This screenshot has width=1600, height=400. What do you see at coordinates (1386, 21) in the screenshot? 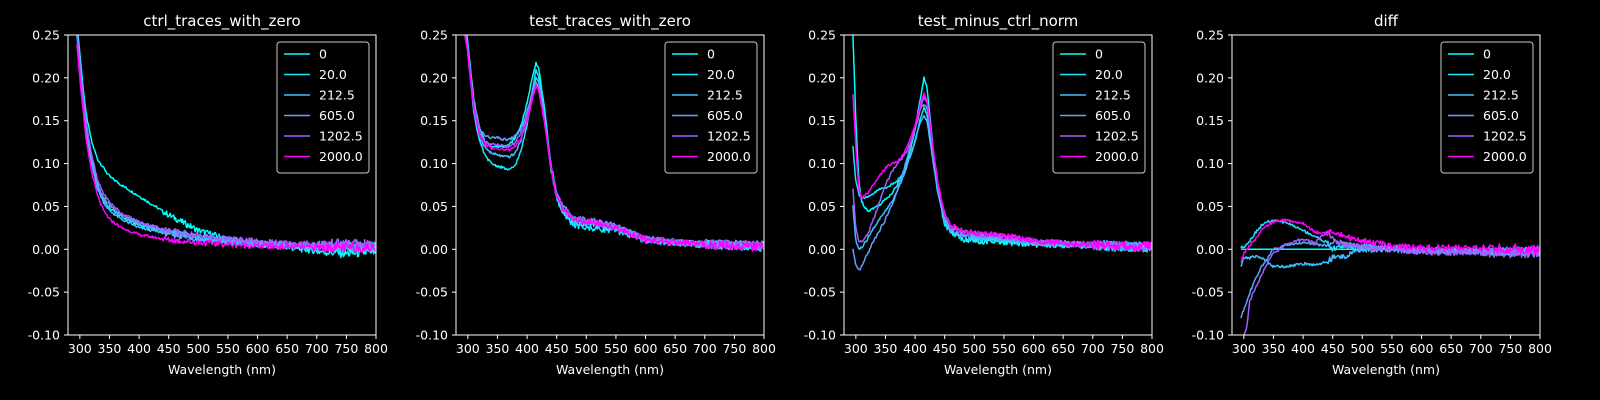
I see `chart-title: diff` at bounding box center [1386, 21].